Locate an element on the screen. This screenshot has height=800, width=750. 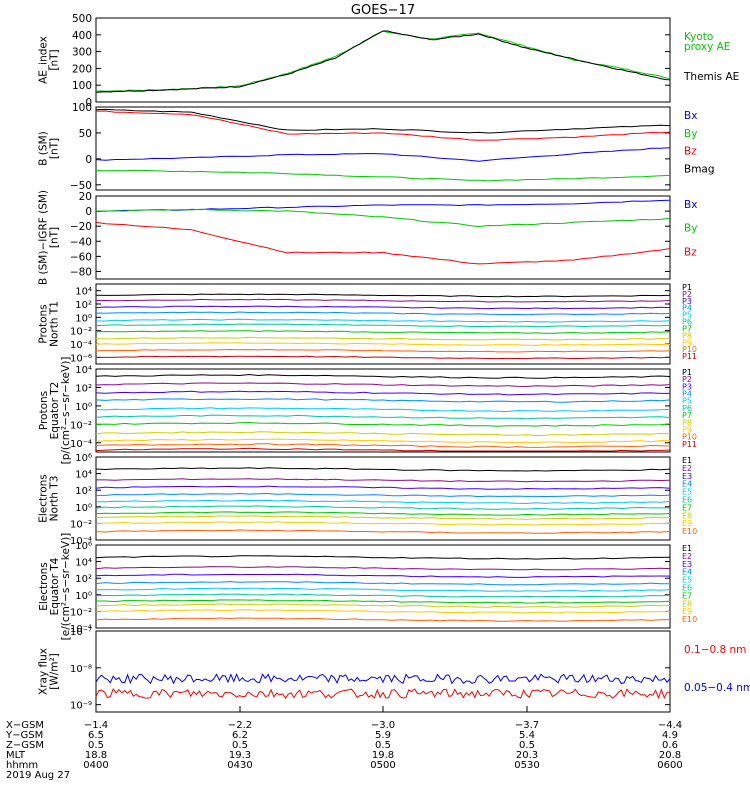
row-value: −3.0 is located at coordinates (383, 725).